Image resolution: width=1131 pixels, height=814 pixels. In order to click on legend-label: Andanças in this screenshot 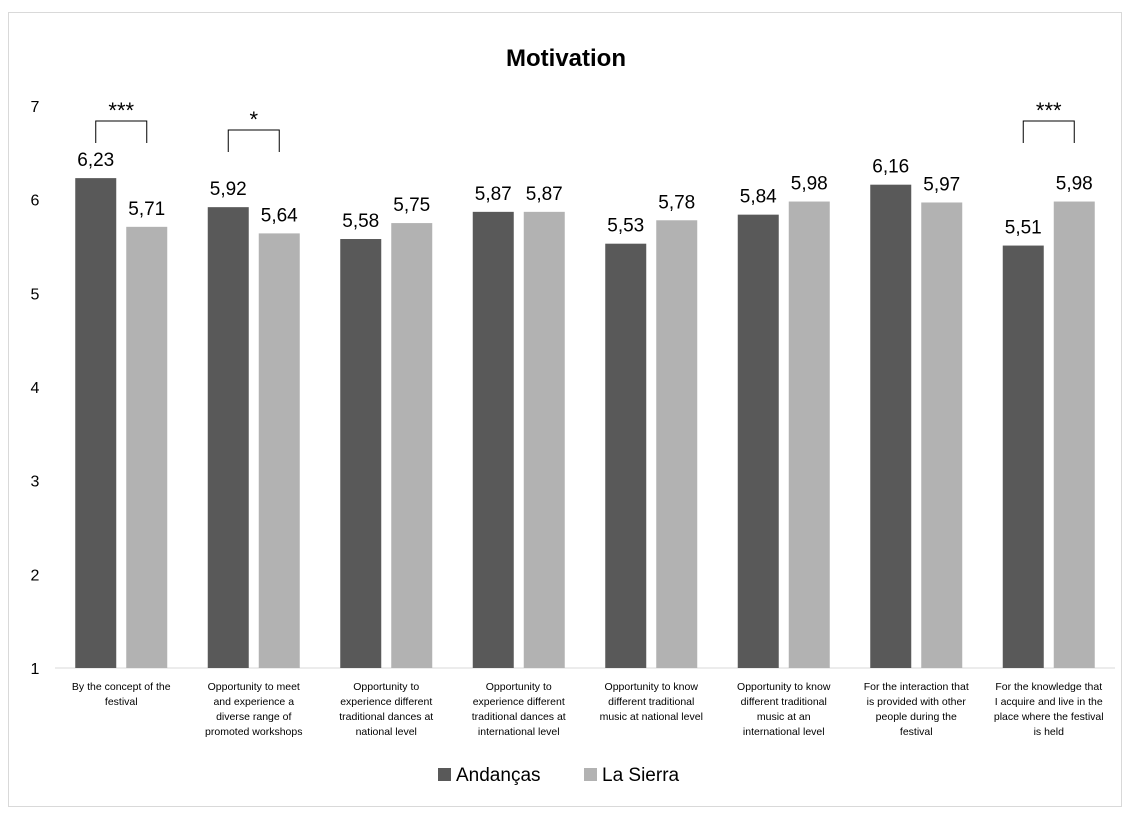, I will do `click(498, 775)`.